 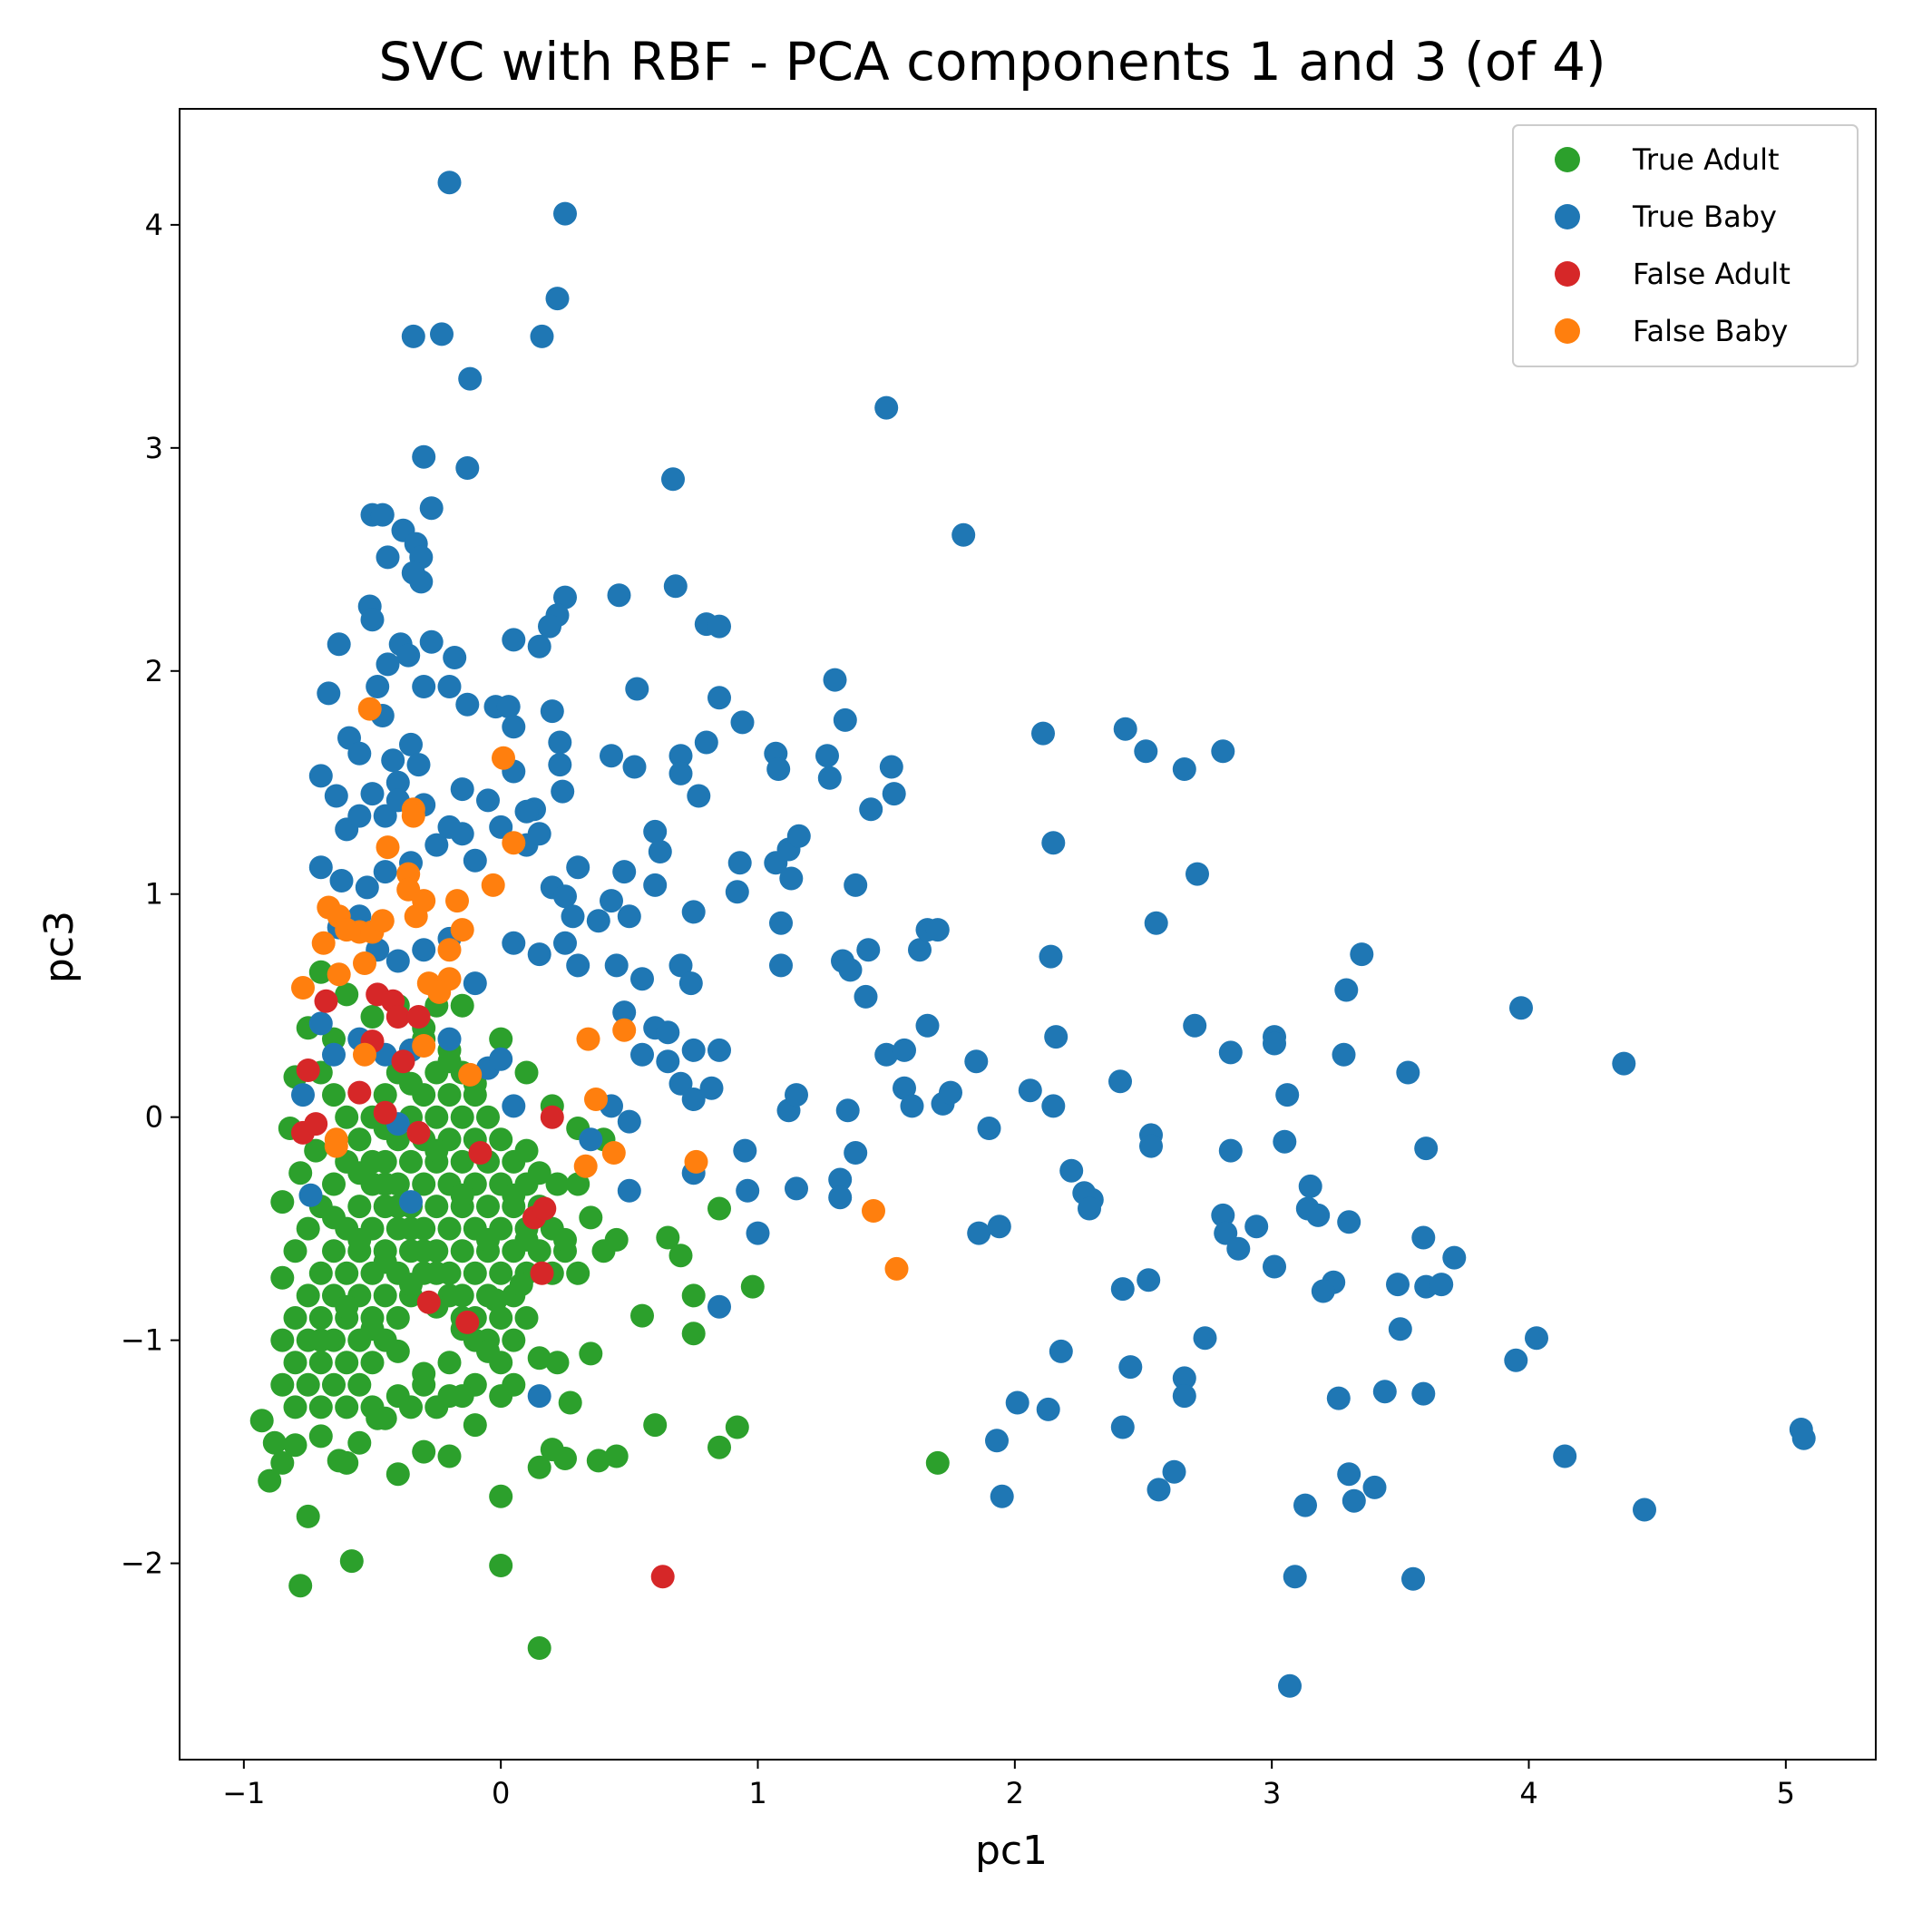 What do you see at coordinates (1528, 1793) in the screenshot?
I see `x-tick-label: 4` at bounding box center [1528, 1793].